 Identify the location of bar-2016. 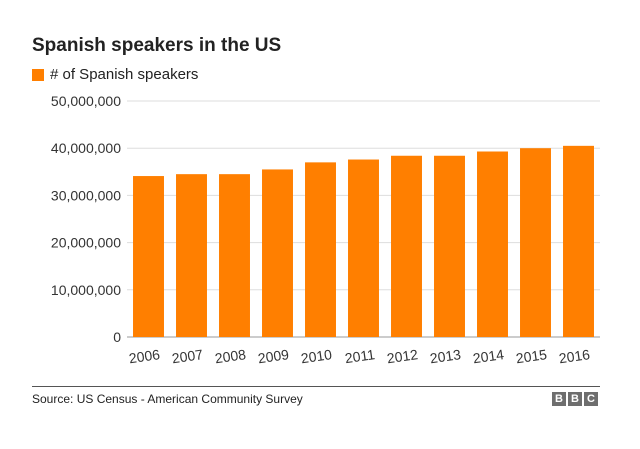
(578, 241).